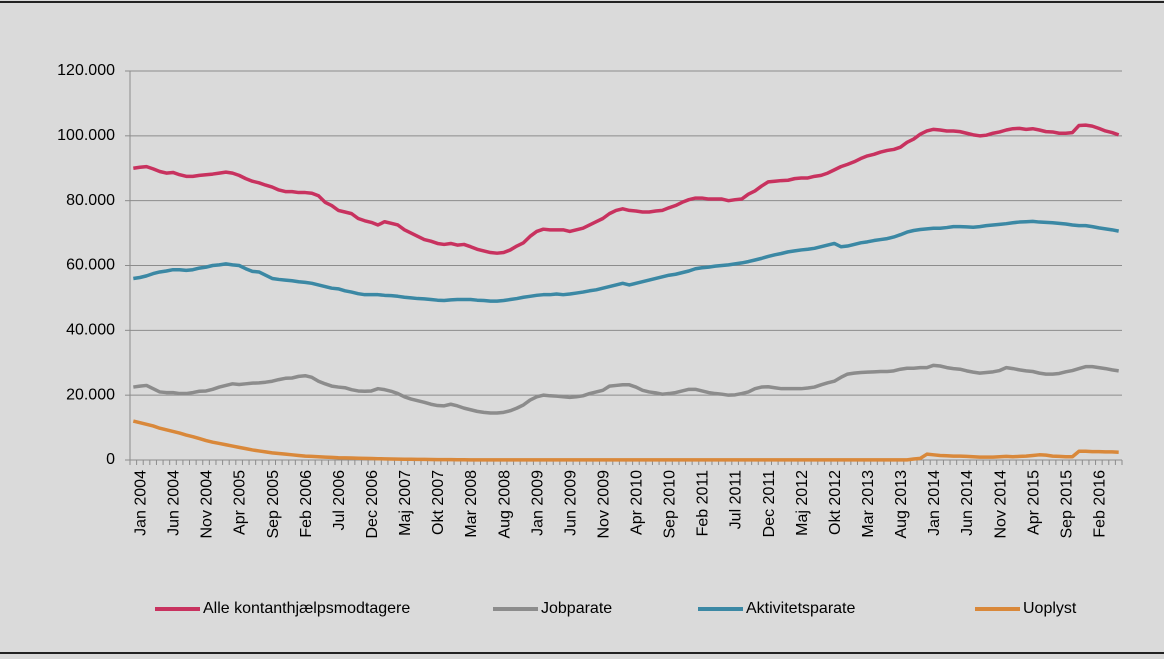  What do you see at coordinates (1099, 504) in the screenshot?
I see `x-tick-label: Feb 2016` at bounding box center [1099, 504].